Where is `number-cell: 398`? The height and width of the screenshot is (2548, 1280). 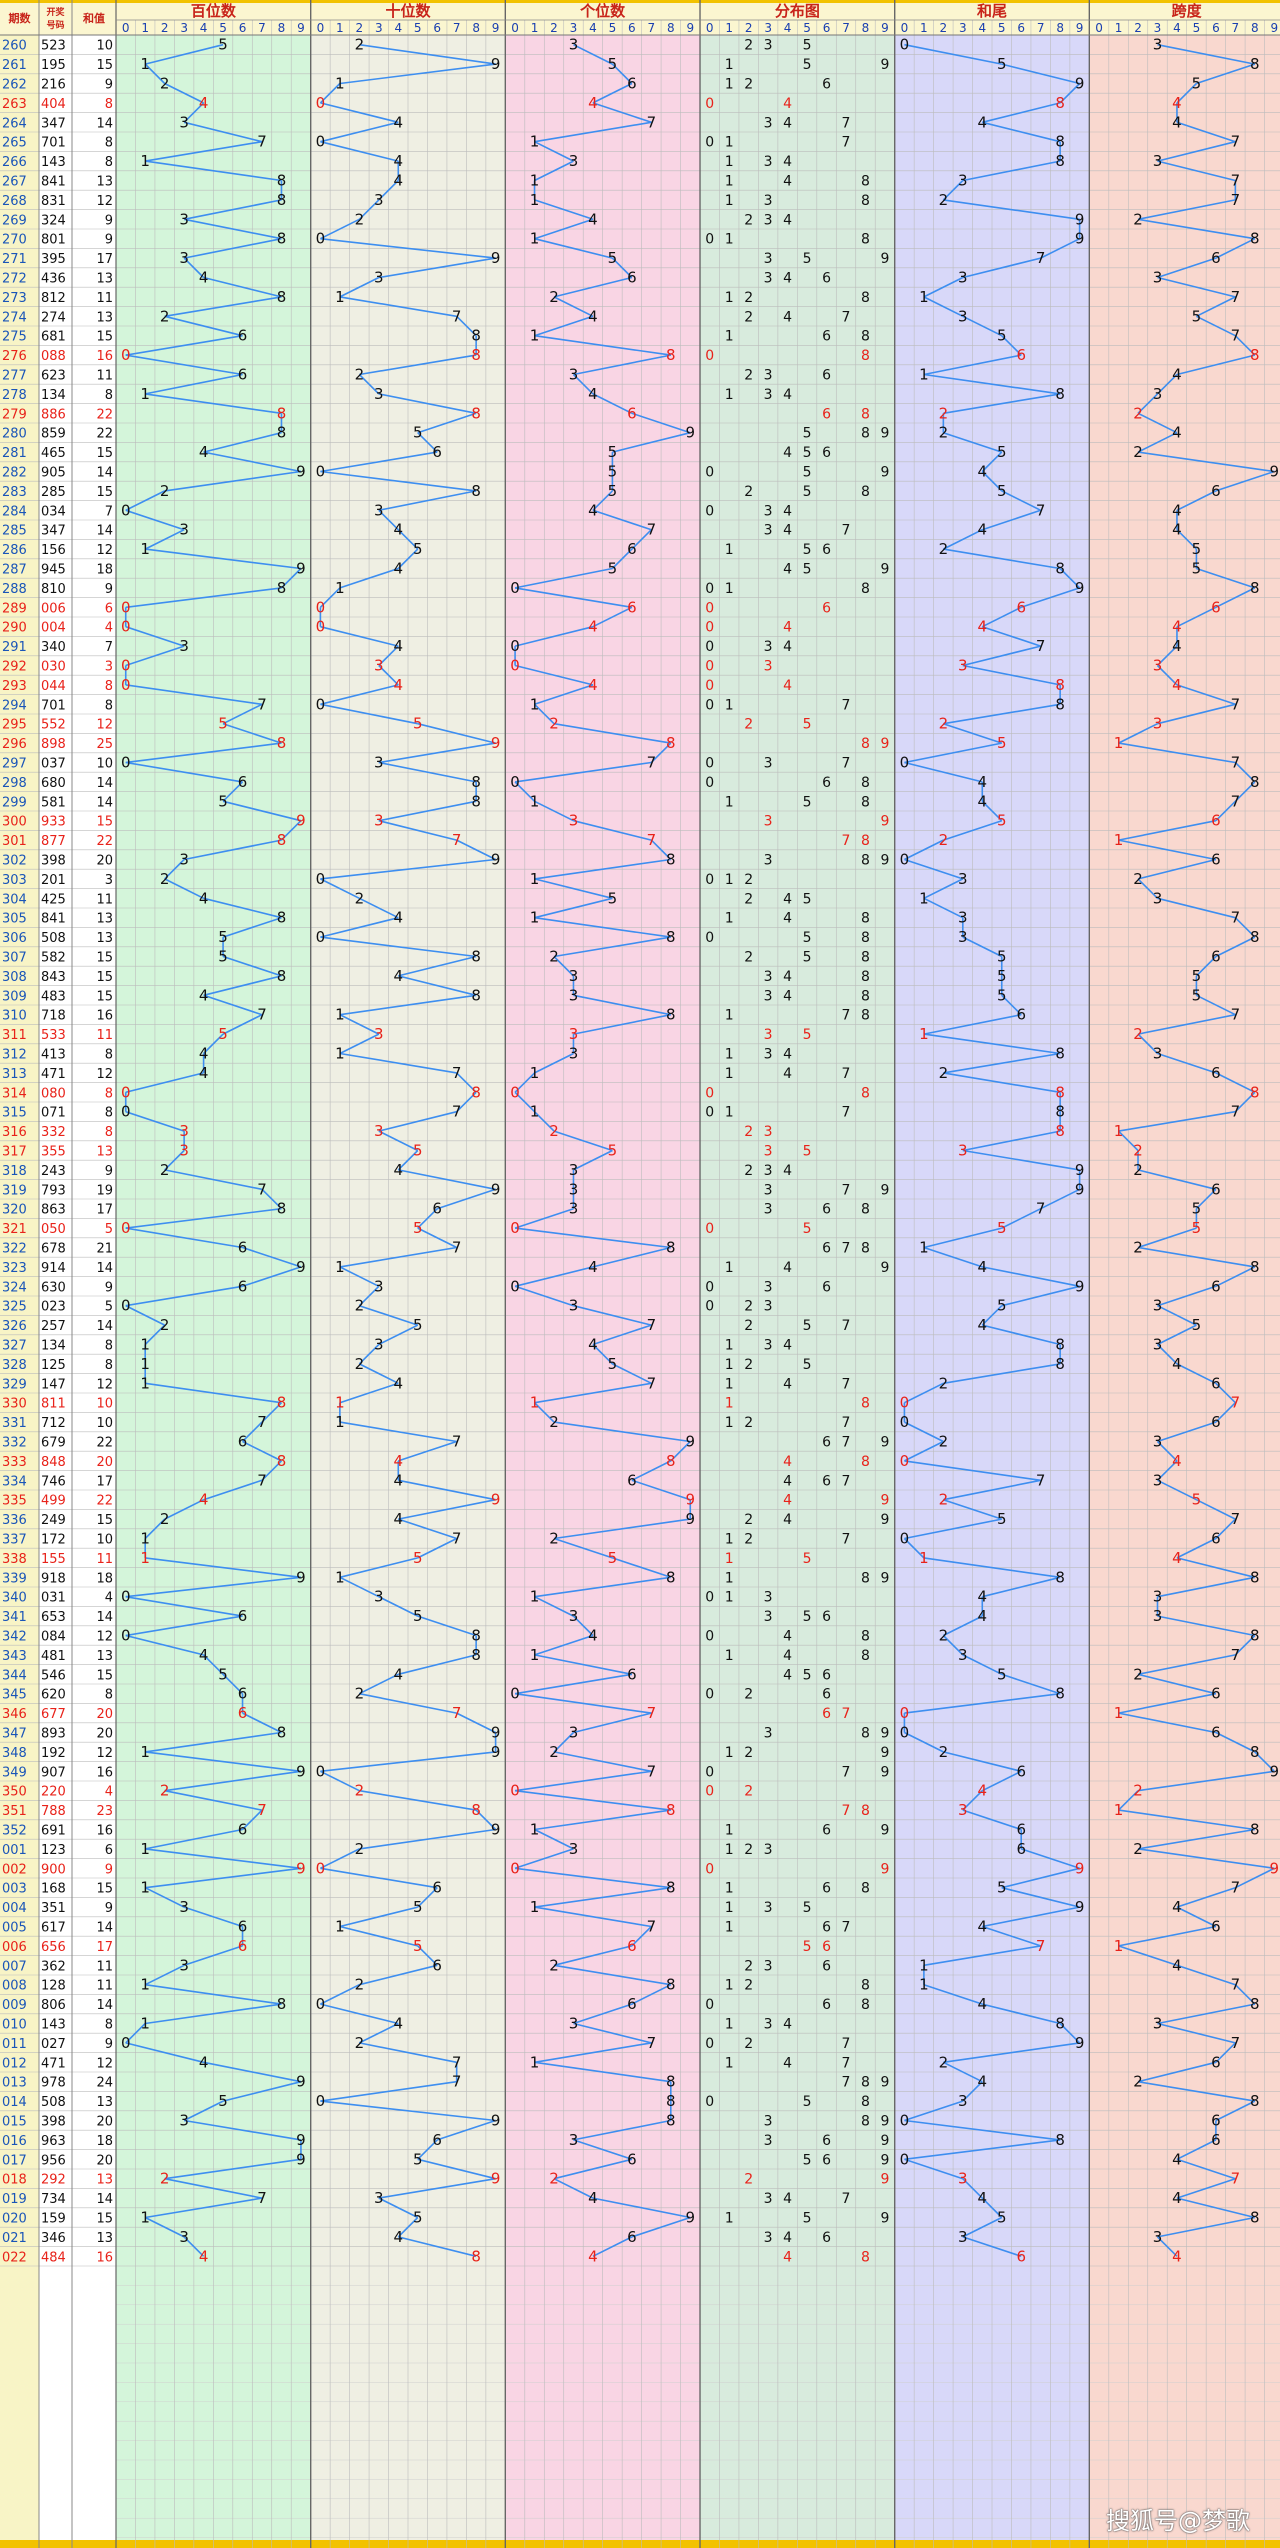
number-cell: 398 is located at coordinates (53, 861).